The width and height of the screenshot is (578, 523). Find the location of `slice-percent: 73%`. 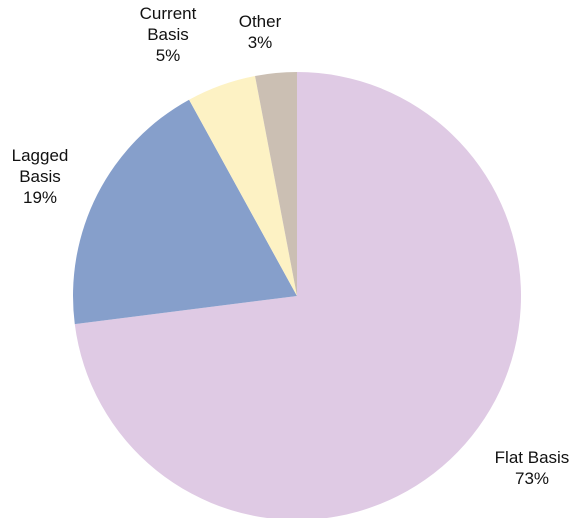

slice-percent: 73% is located at coordinates (532, 478).